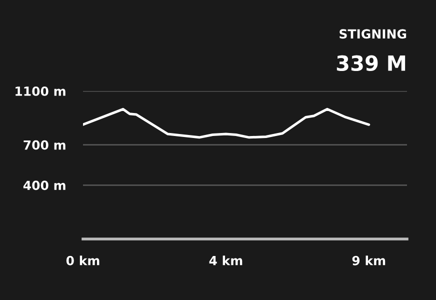  Describe the element at coordinates (225, 261) in the screenshot. I see `x-tick-label: 4 km` at that location.